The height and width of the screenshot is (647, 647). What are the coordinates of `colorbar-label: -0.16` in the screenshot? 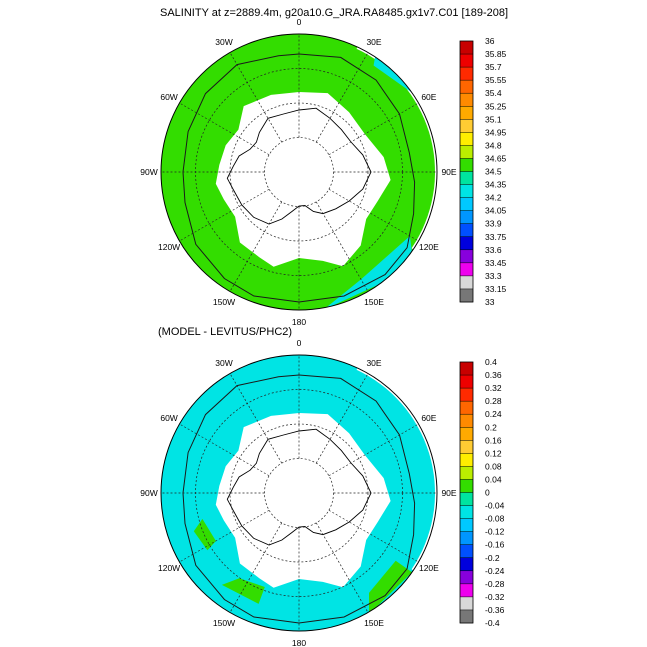 It's located at (495, 545).